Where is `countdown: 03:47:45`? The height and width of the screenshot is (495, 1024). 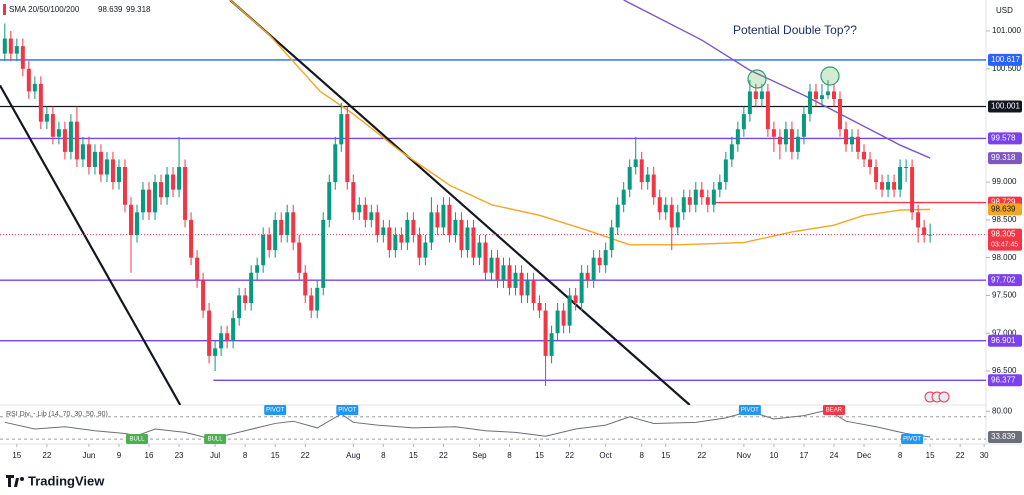 countdown: 03:47:45 is located at coordinates (1004, 244).